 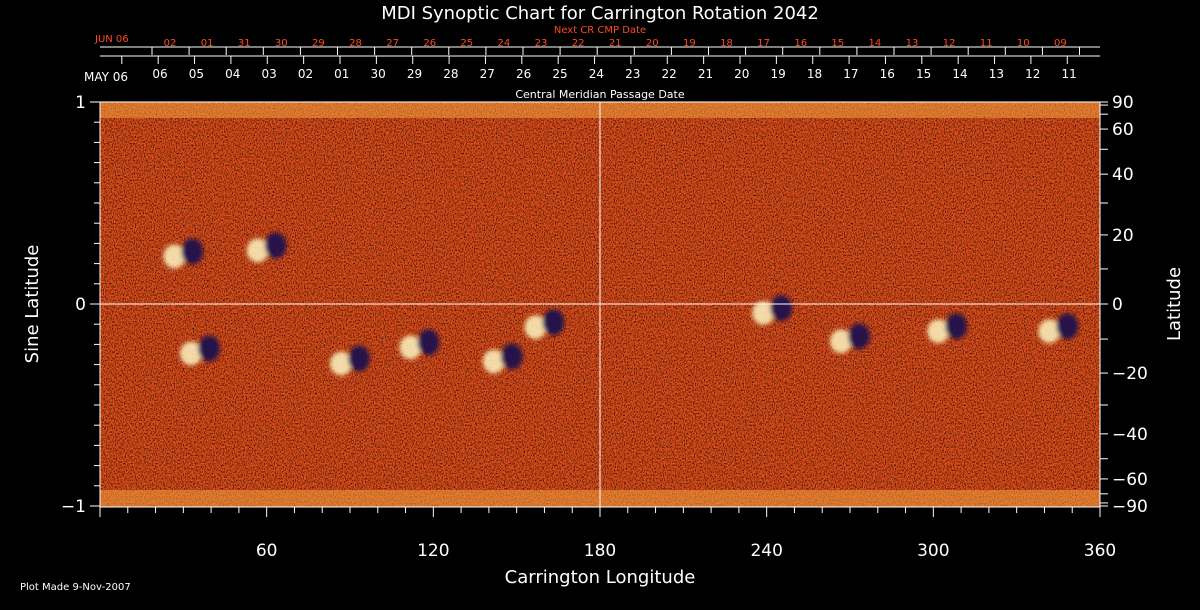 I want to click on next-cmp-date-label: 26, so click(x=429, y=43).